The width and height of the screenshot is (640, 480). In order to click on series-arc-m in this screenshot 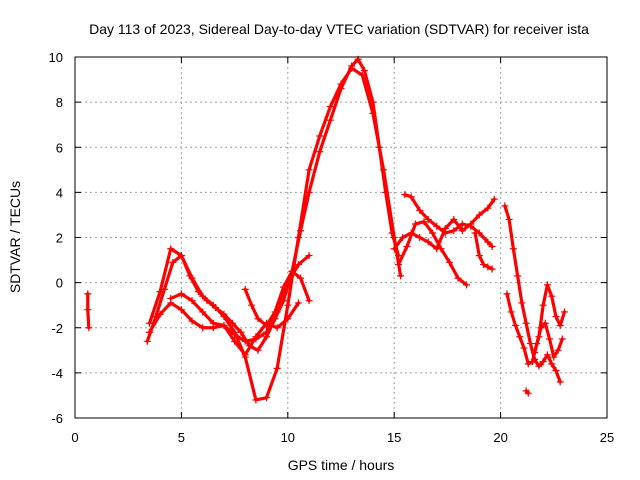, I will do `click(527, 392)`.